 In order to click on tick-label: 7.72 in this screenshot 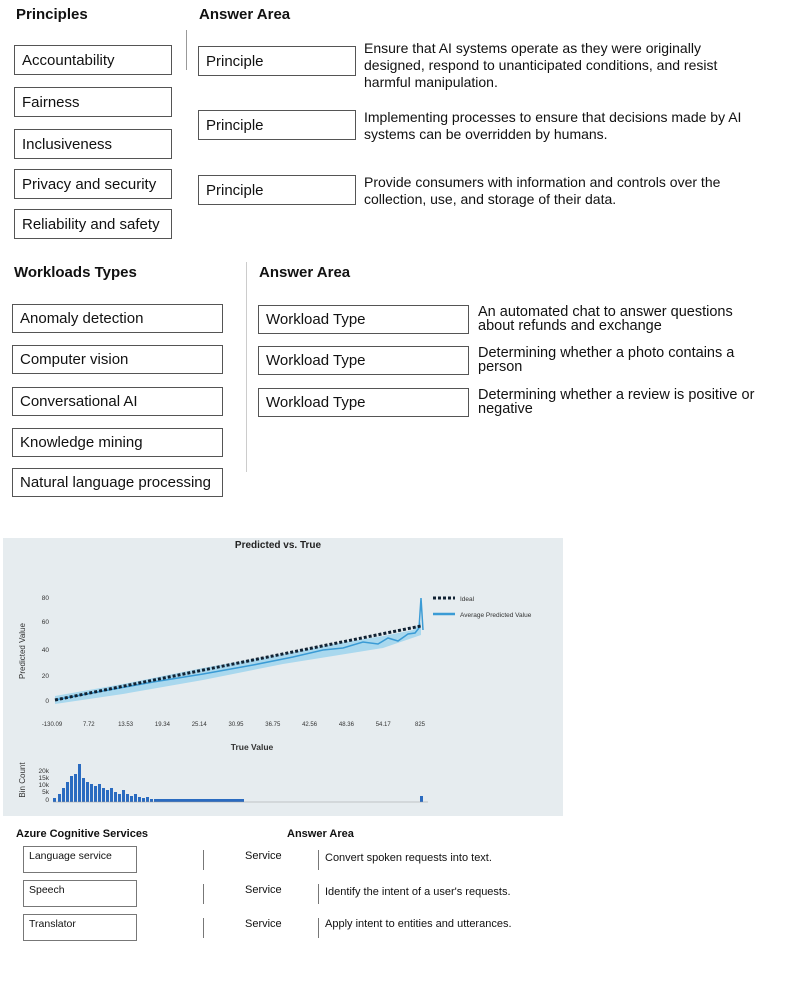, I will do `click(89, 725)`.